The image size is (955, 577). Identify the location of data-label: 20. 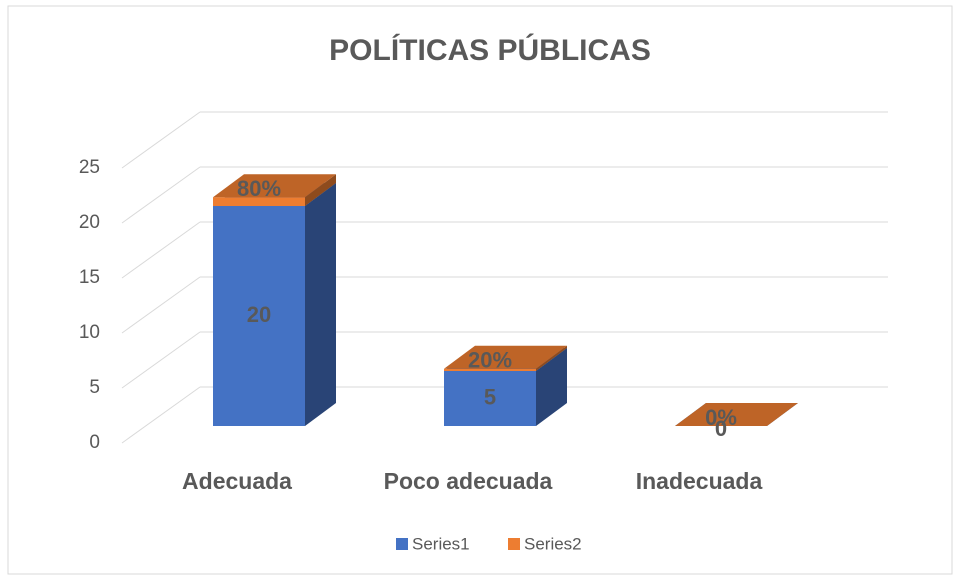
(259, 314).